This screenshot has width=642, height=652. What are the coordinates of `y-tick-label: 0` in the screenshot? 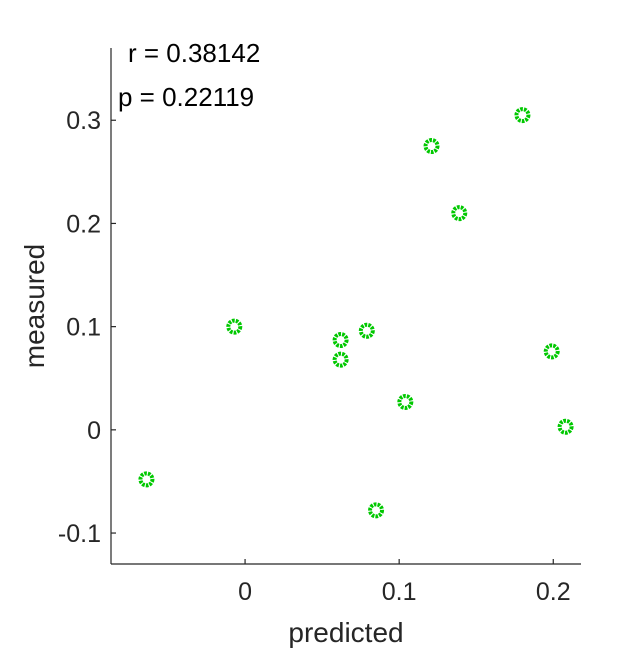 It's located at (94, 431).